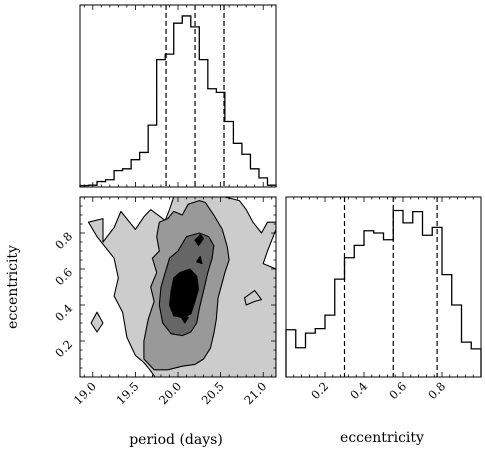 This screenshot has width=485, height=454. Describe the element at coordinates (170, 393) in the screenshot. I see `contour-xtick-label-2: 20.0` at that location.